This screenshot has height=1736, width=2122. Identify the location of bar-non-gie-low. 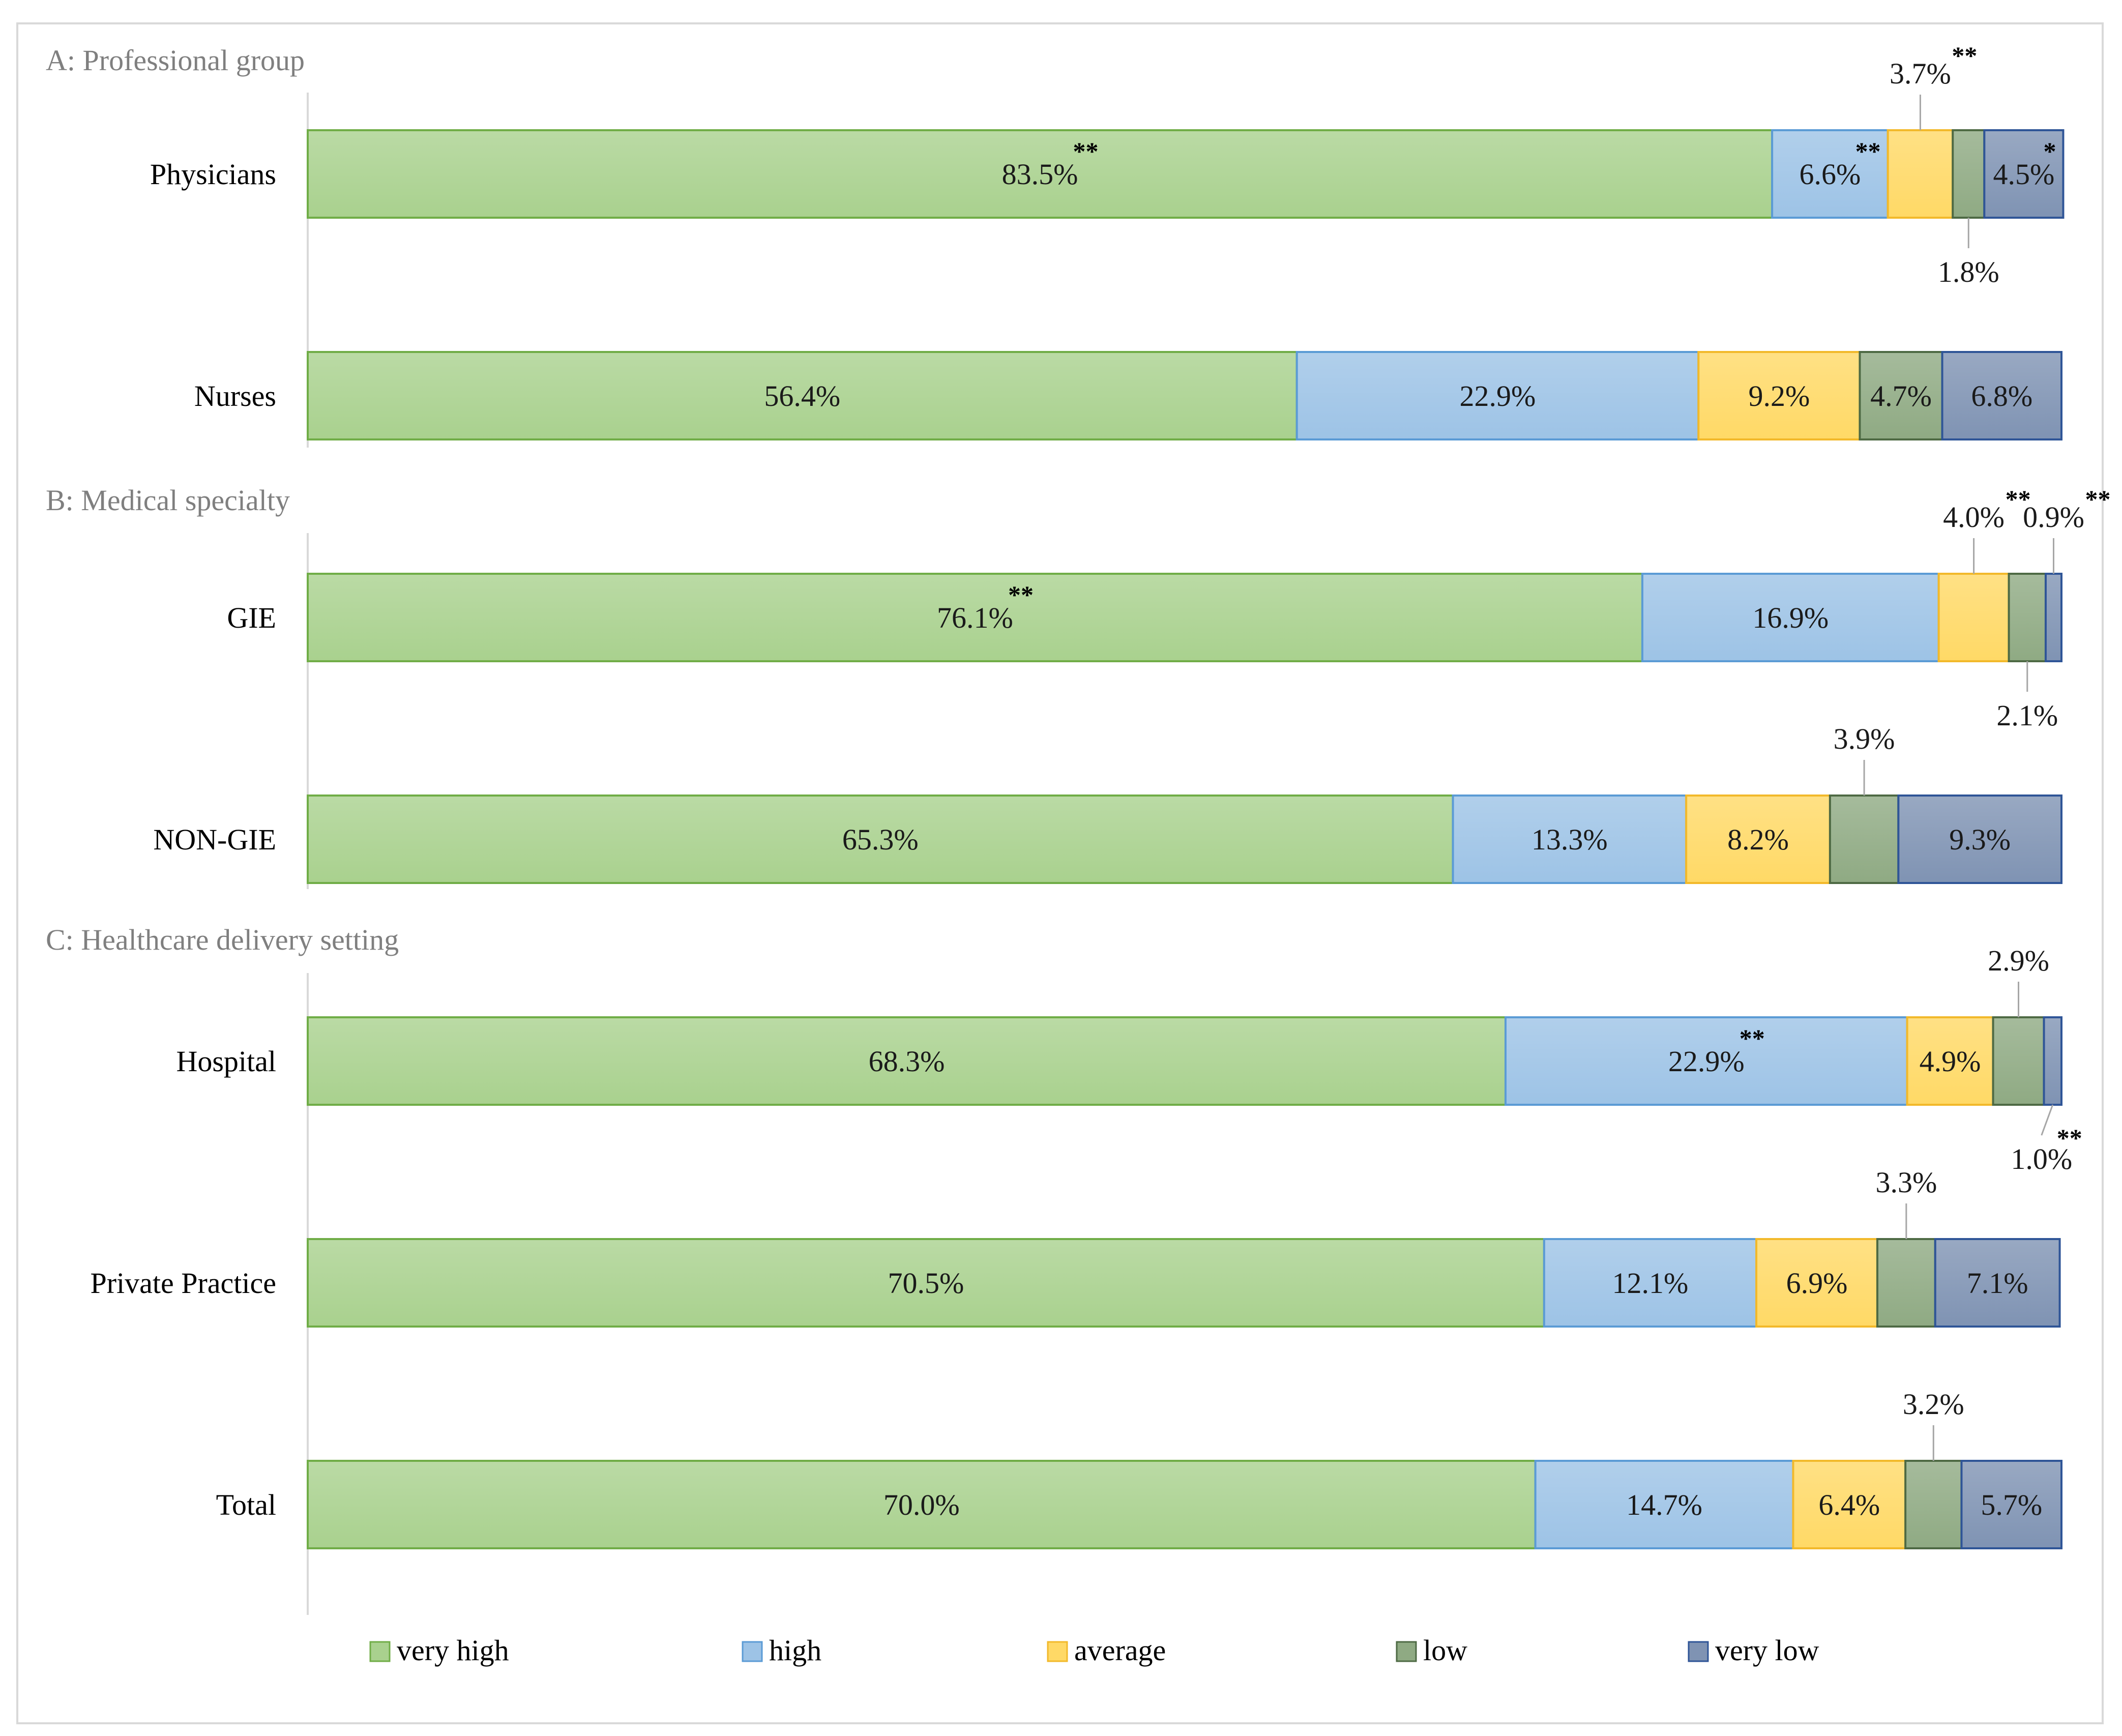
(1864, 840).